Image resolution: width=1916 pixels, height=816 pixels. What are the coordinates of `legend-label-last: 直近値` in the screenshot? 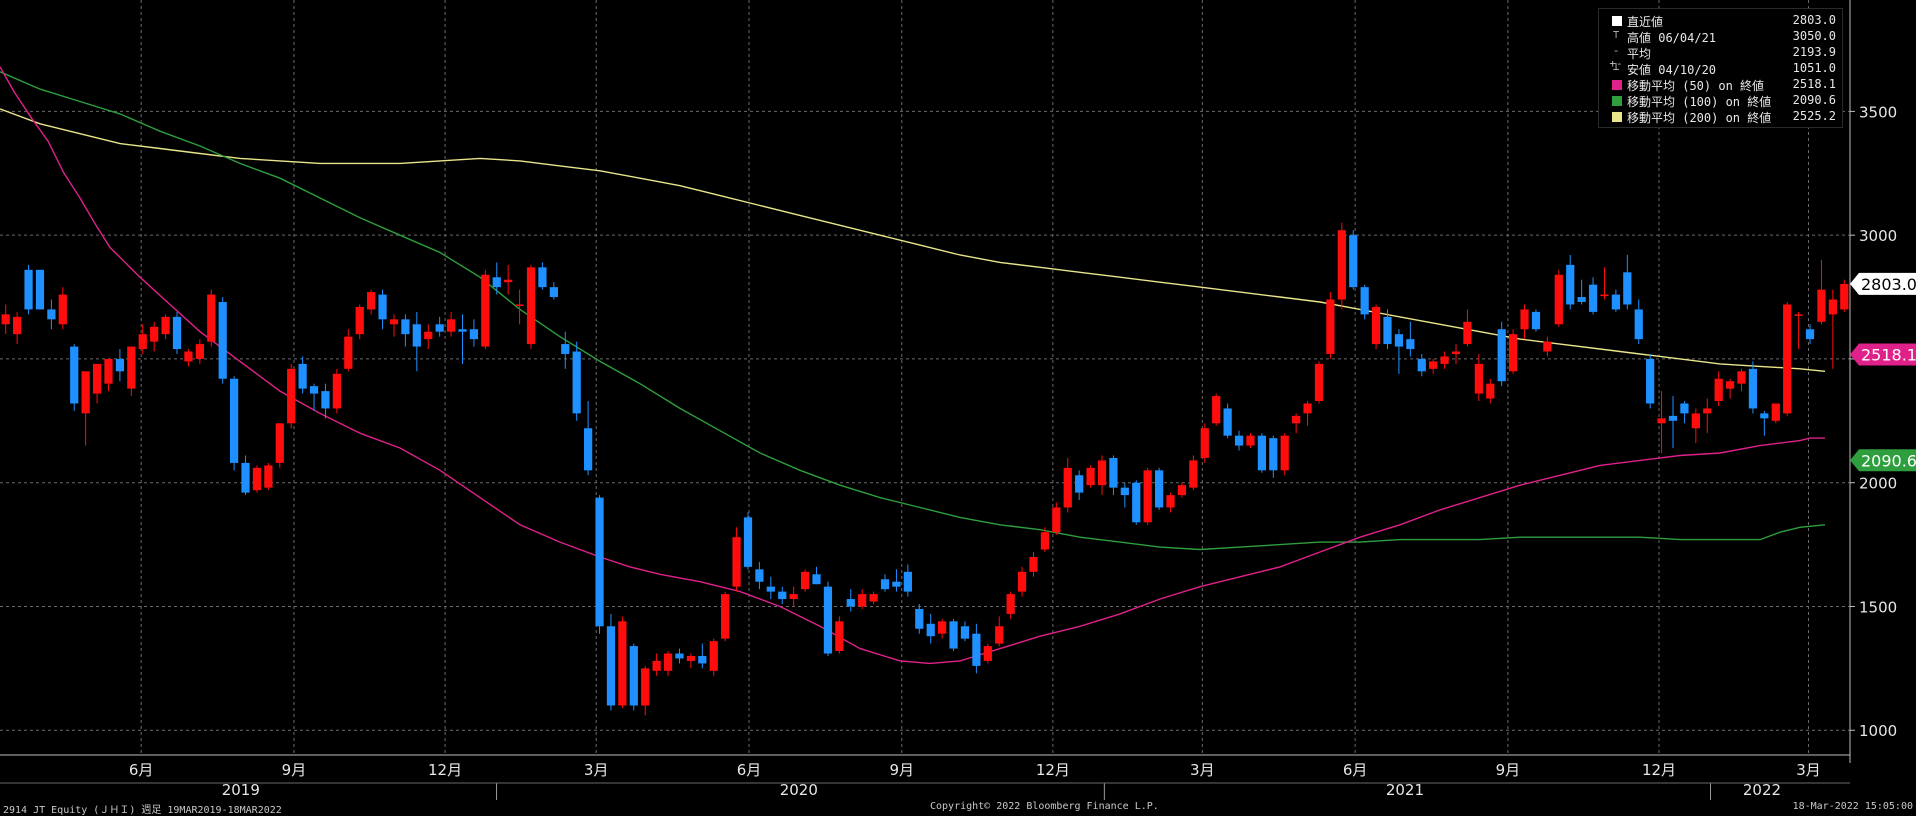 It's located at (1645, 22).